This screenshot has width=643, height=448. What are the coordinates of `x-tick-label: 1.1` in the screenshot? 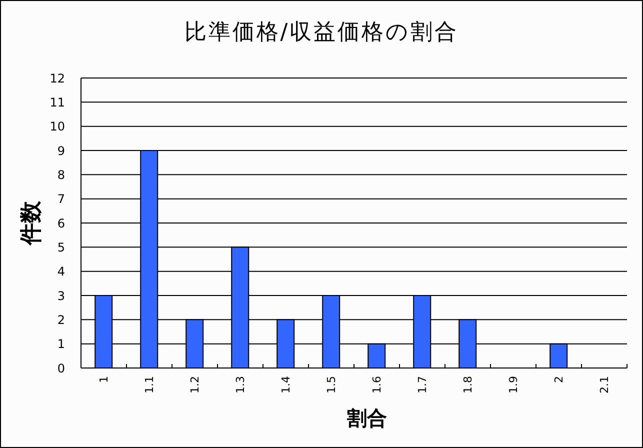 It's located at (149, 385).